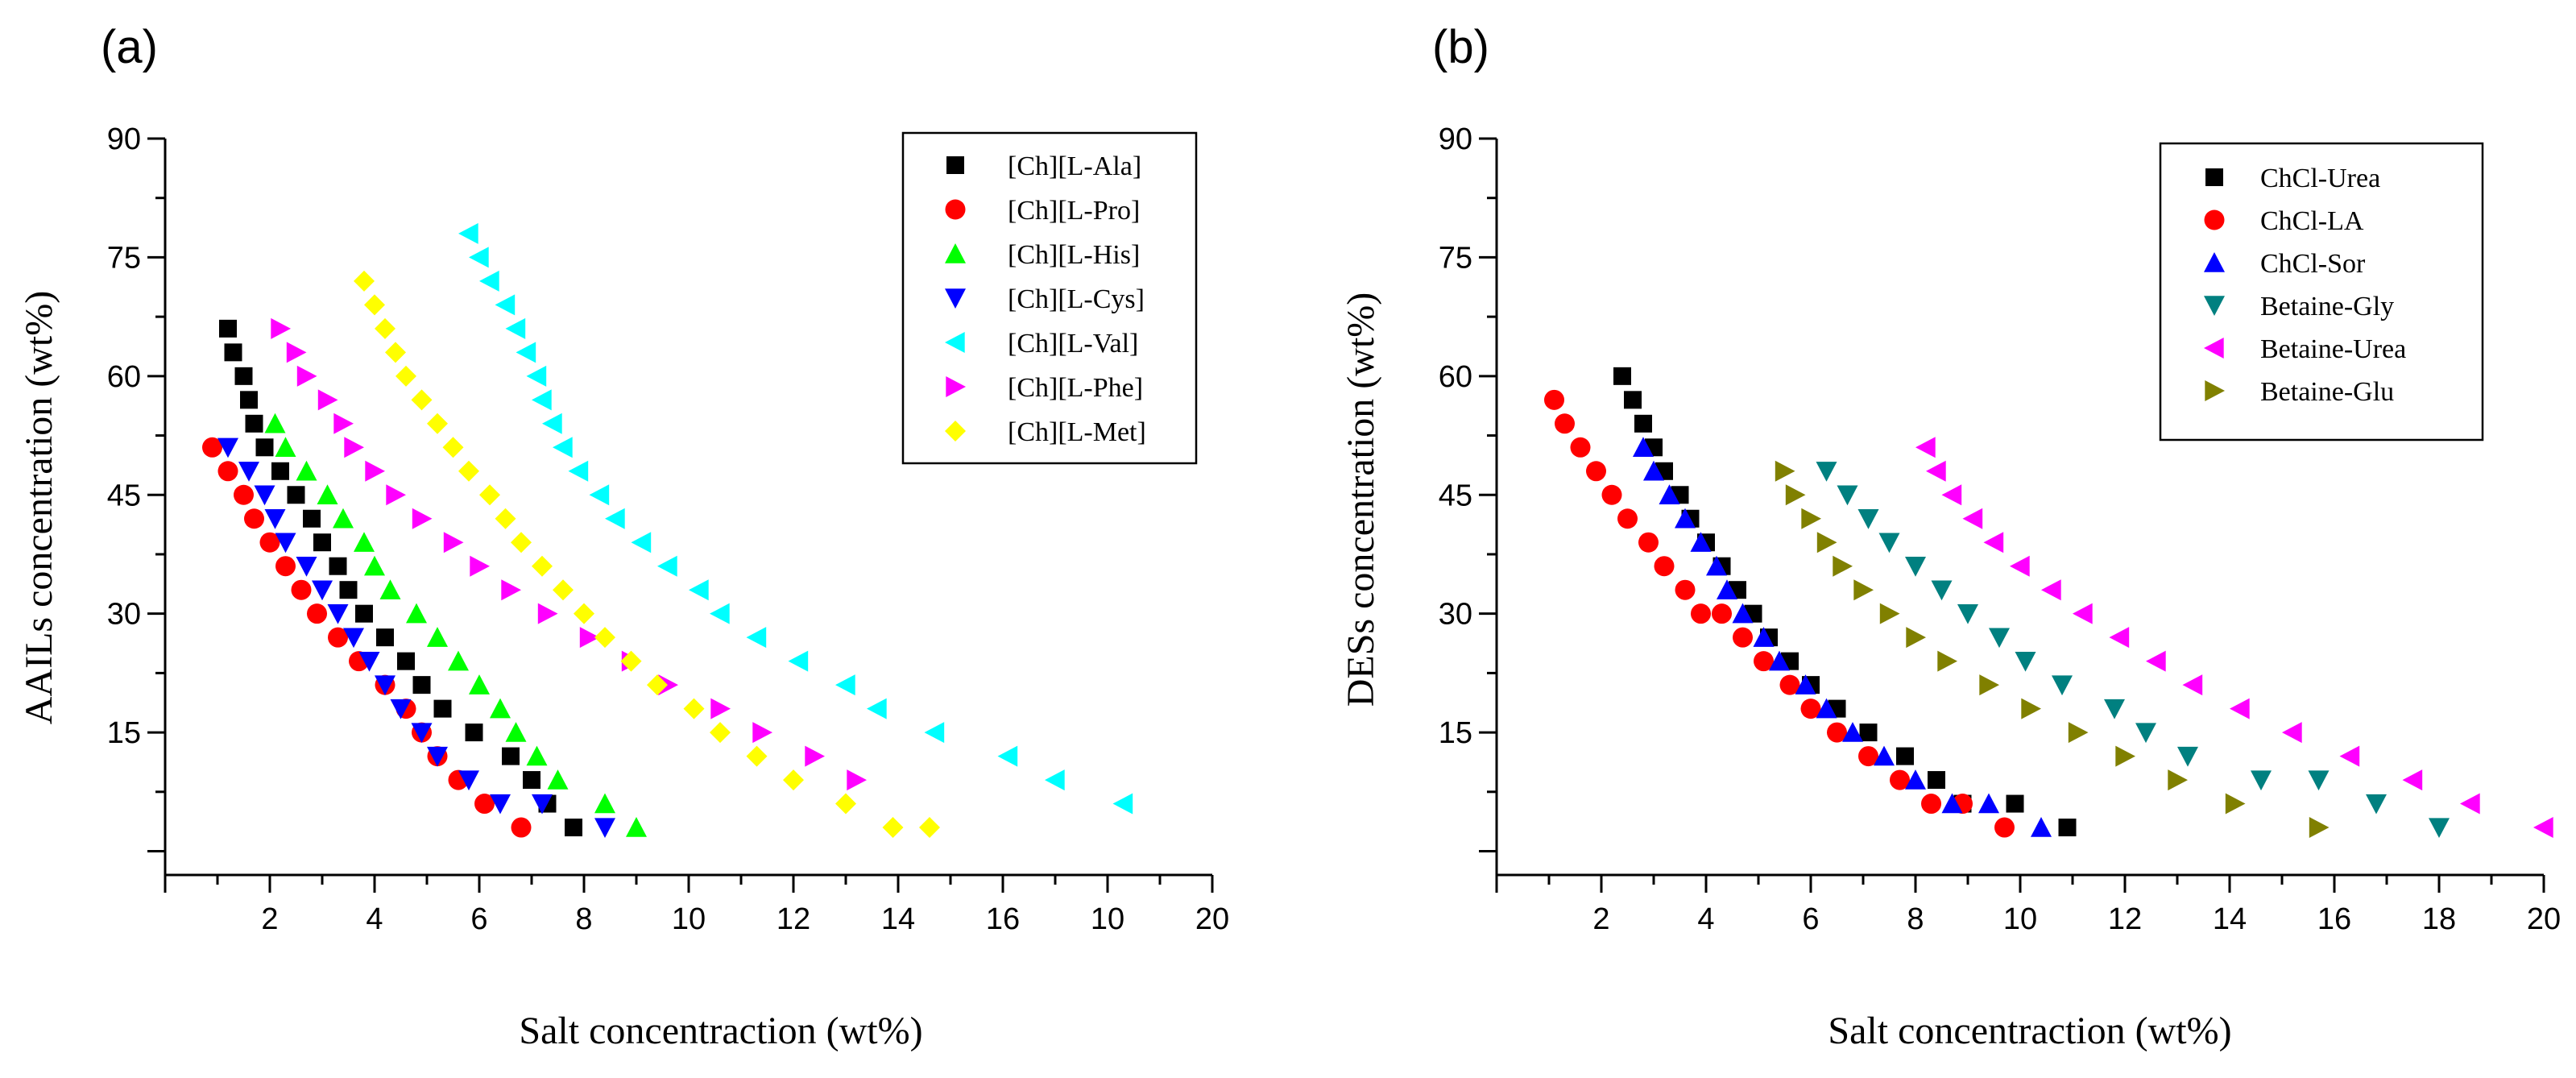  What do you see at coordinates (2439, 919) in the screenshot?
I see `x-tick-label: 18` at bounding box center [2439, 919].